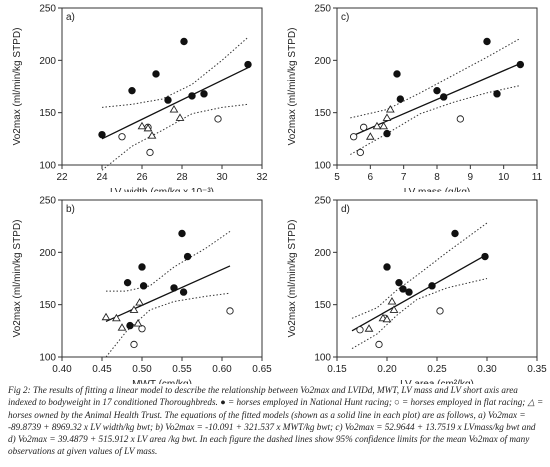 Image resolution: width=550 pixels, height=467 pixels. Describe the element at coordinates (222, 369) in the screenshot. I see `x-tick-label: 0.60` at that location.